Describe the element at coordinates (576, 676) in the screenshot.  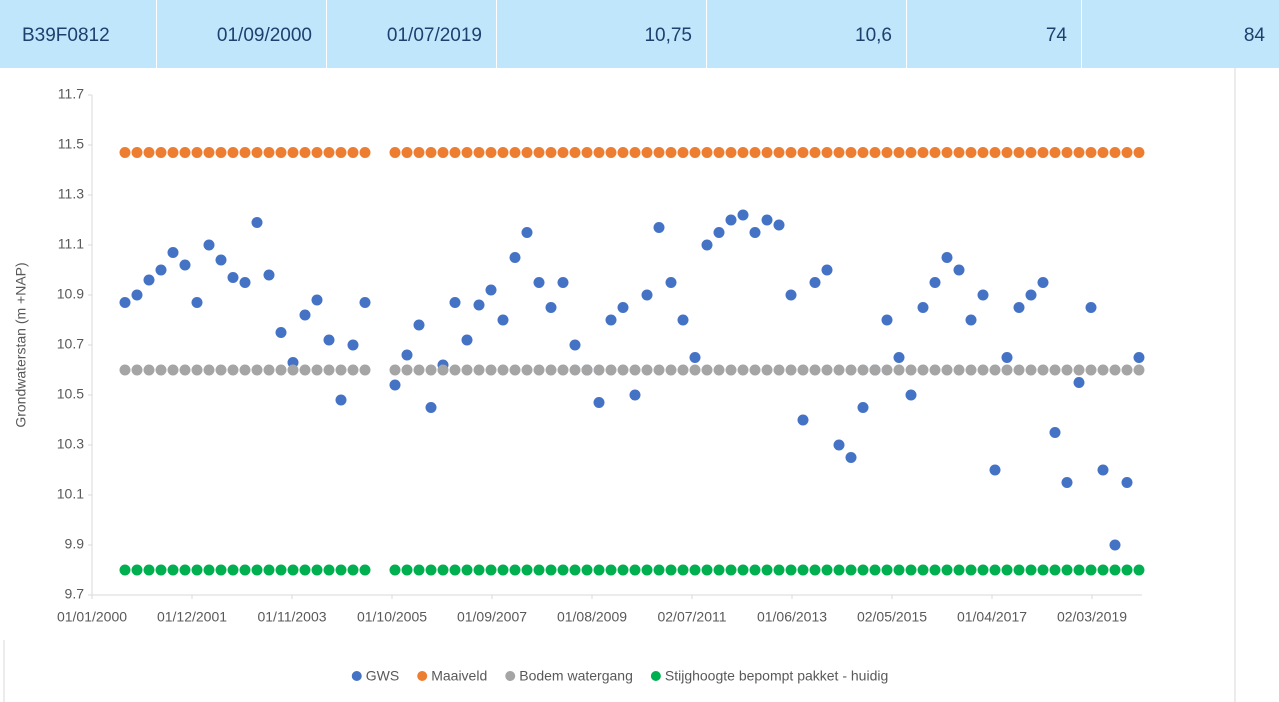
I see `legend-label: Bodem watergang` at that location.